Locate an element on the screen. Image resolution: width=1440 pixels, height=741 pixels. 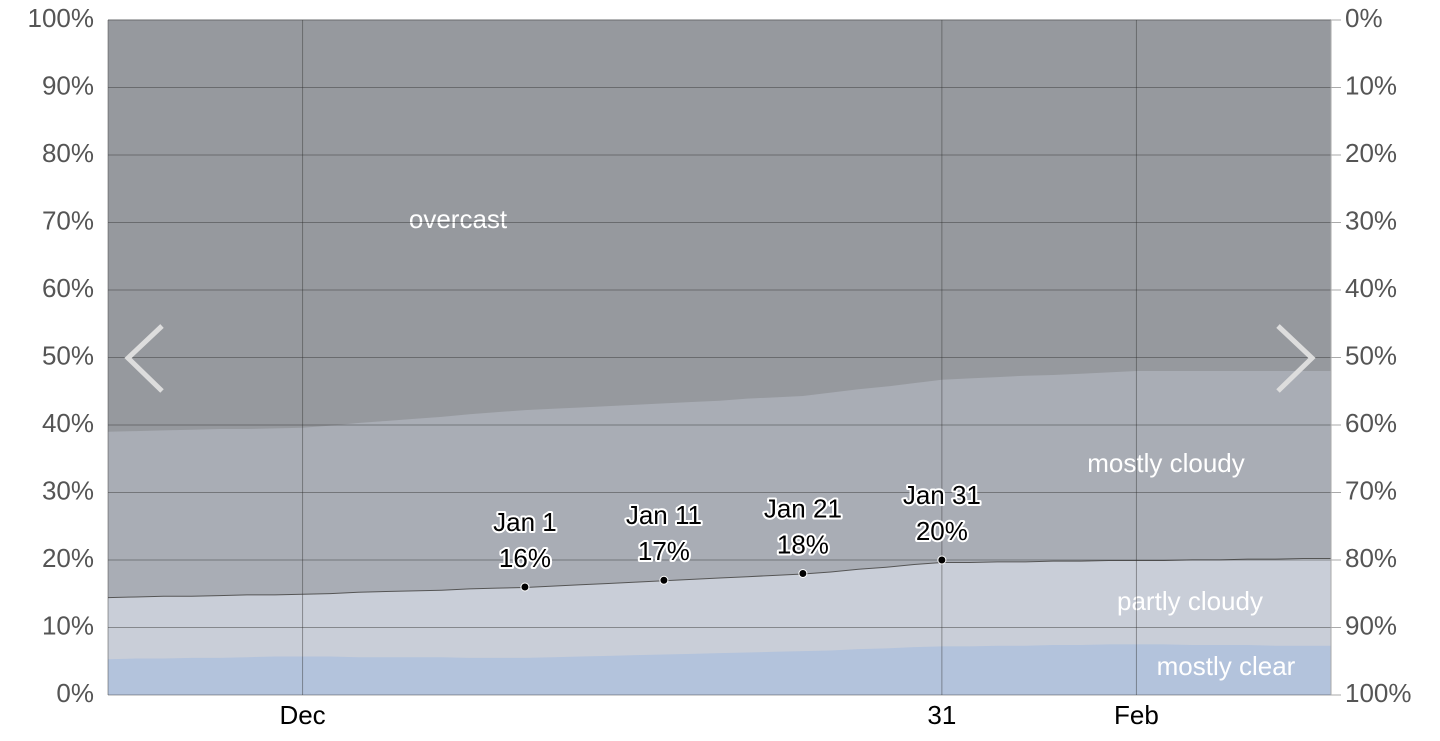
y-tick-label: 10% is located at coordinates (68, 625).